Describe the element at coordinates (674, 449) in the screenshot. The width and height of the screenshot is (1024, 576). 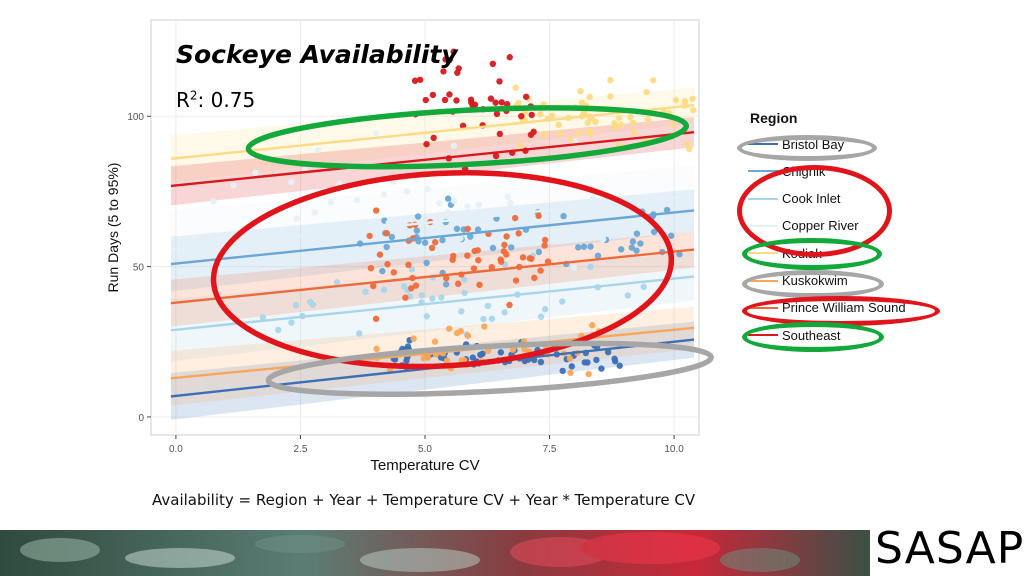
I see `x-tick-label: 10.0` at that location.